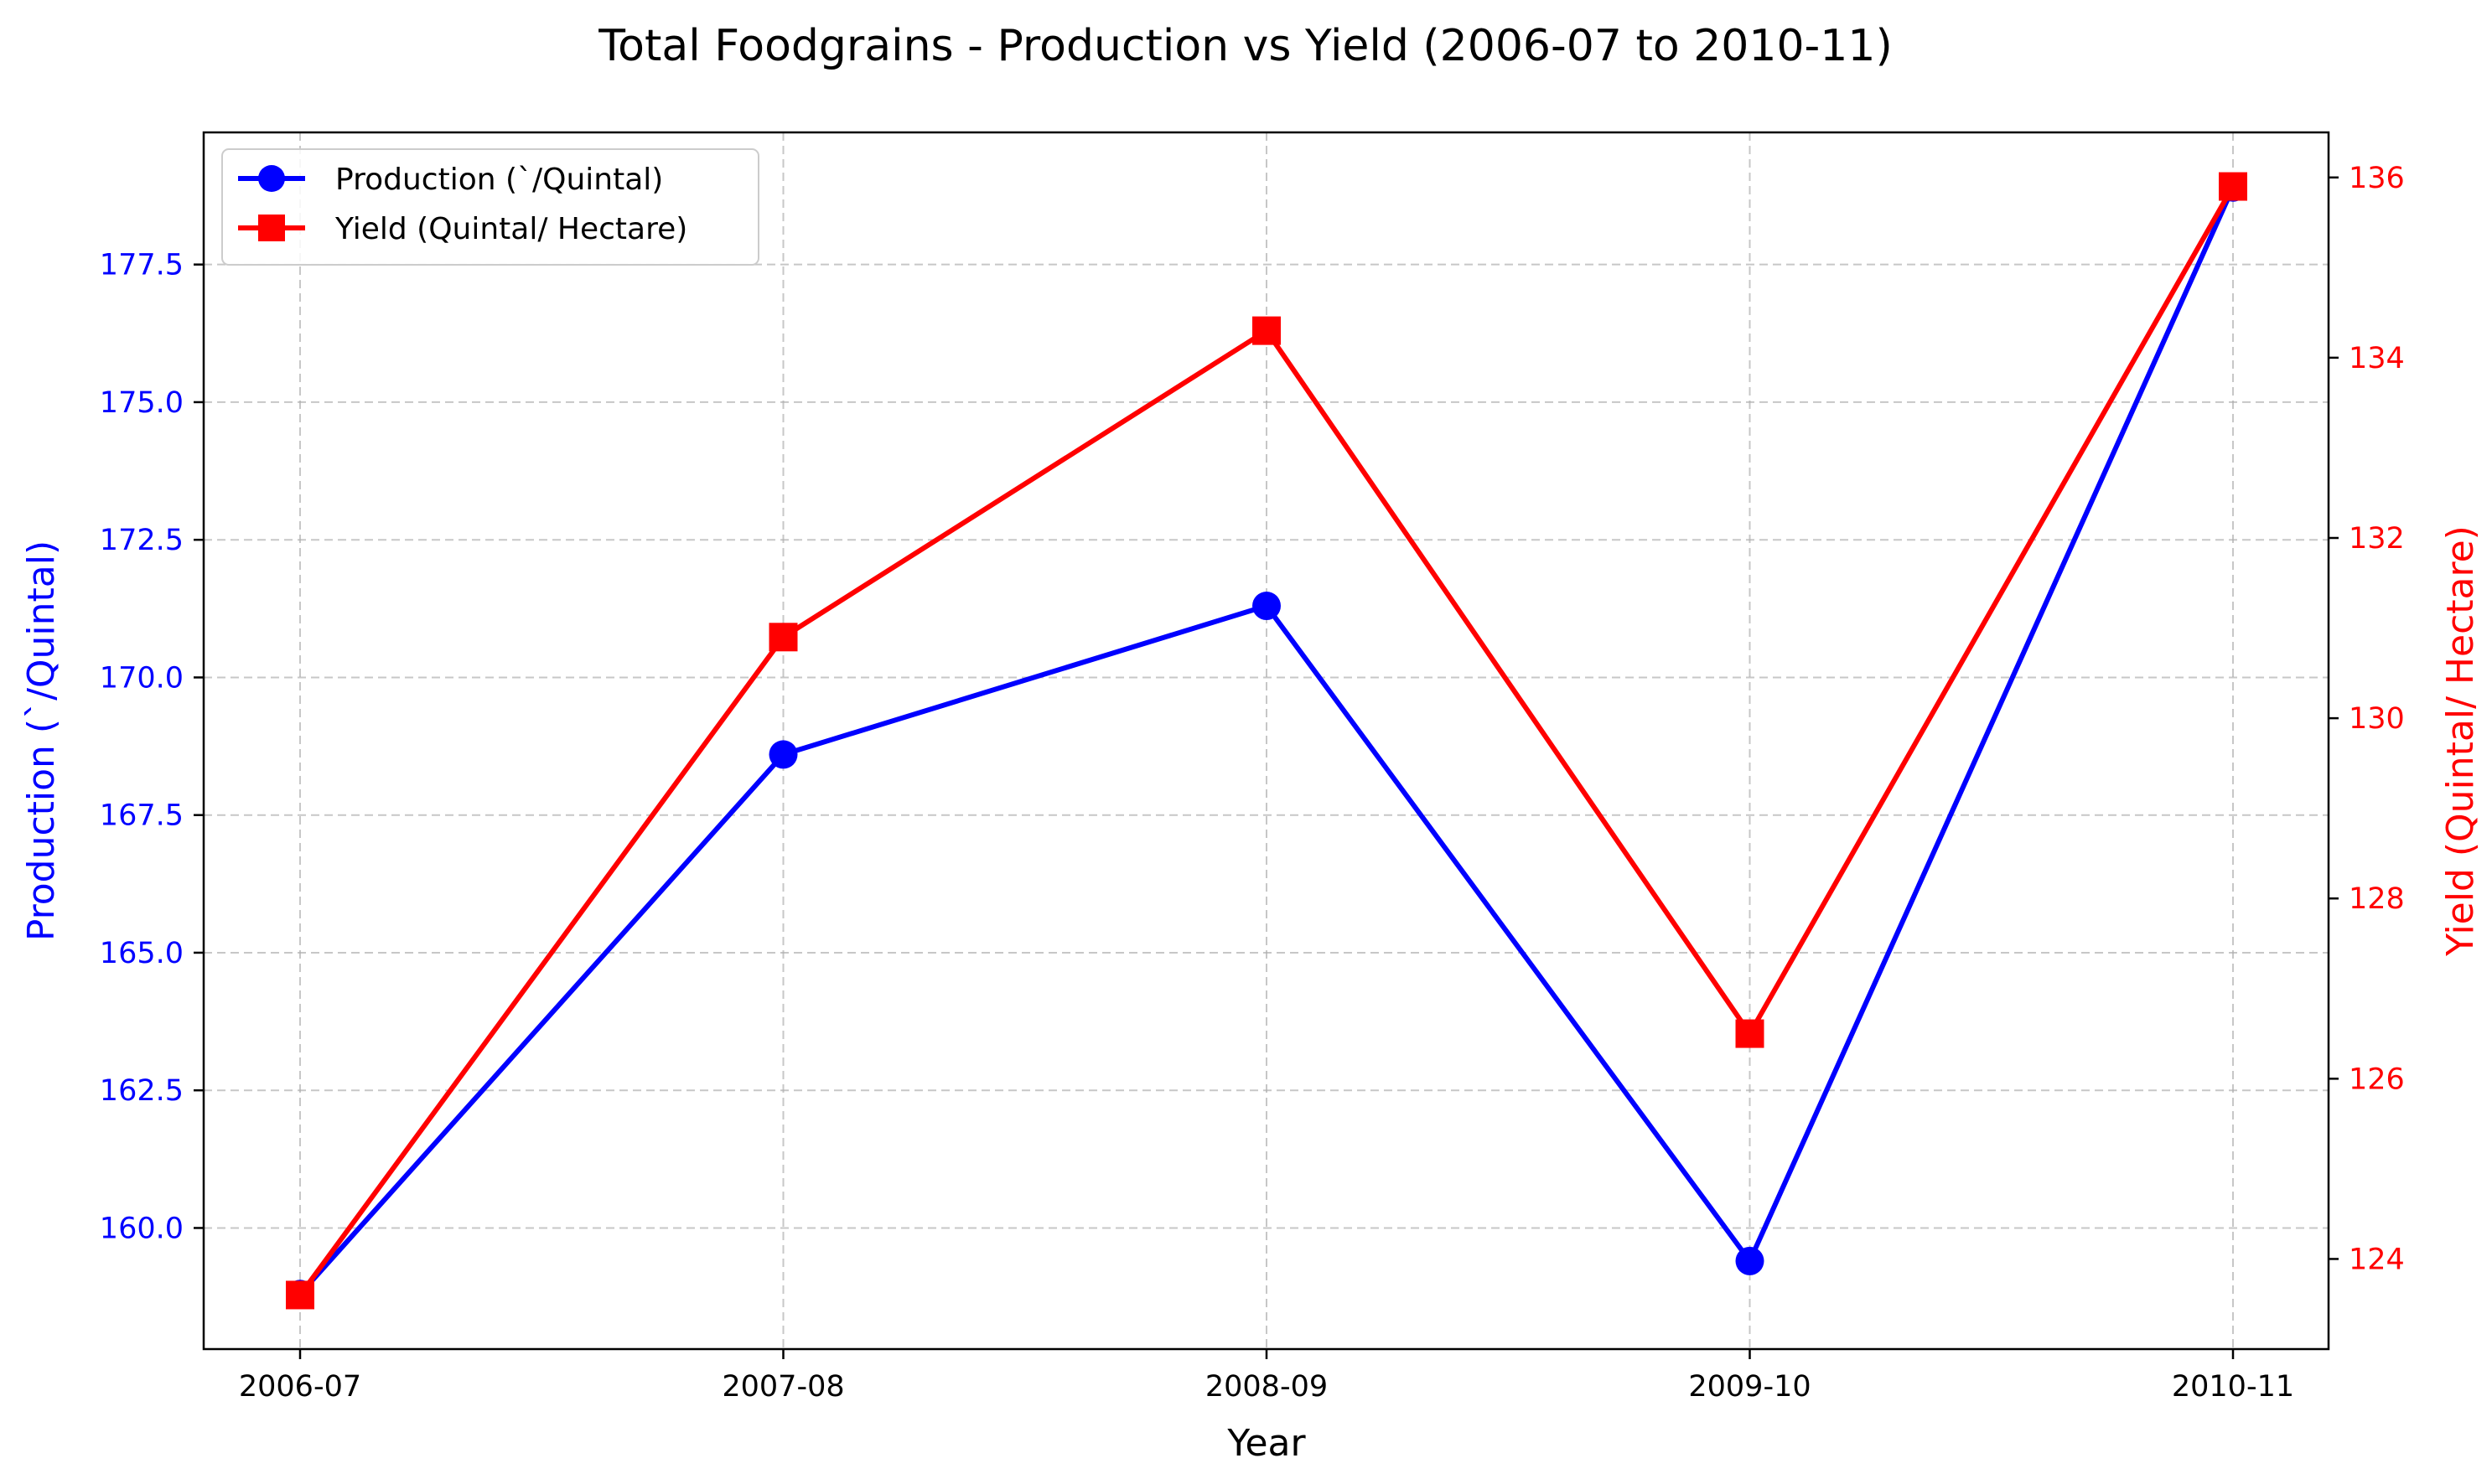 The height and width of the screenshot is (1484, 2492). I want to click on x-axis-label: Year, so click(1266, 1444).